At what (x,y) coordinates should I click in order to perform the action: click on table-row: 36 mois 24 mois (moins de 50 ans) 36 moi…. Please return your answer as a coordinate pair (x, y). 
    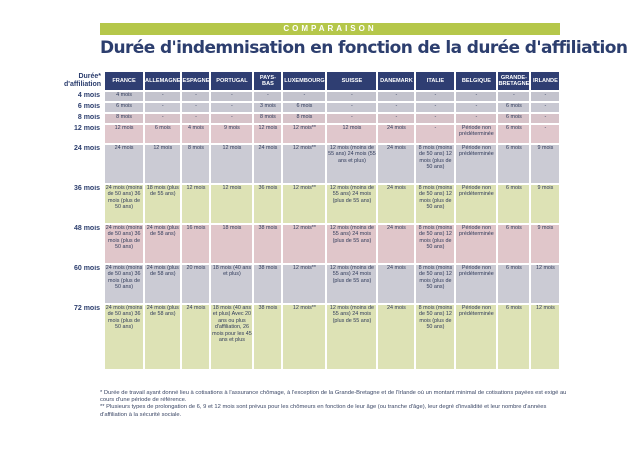
    Looking at the image, I should click on (312, 204).